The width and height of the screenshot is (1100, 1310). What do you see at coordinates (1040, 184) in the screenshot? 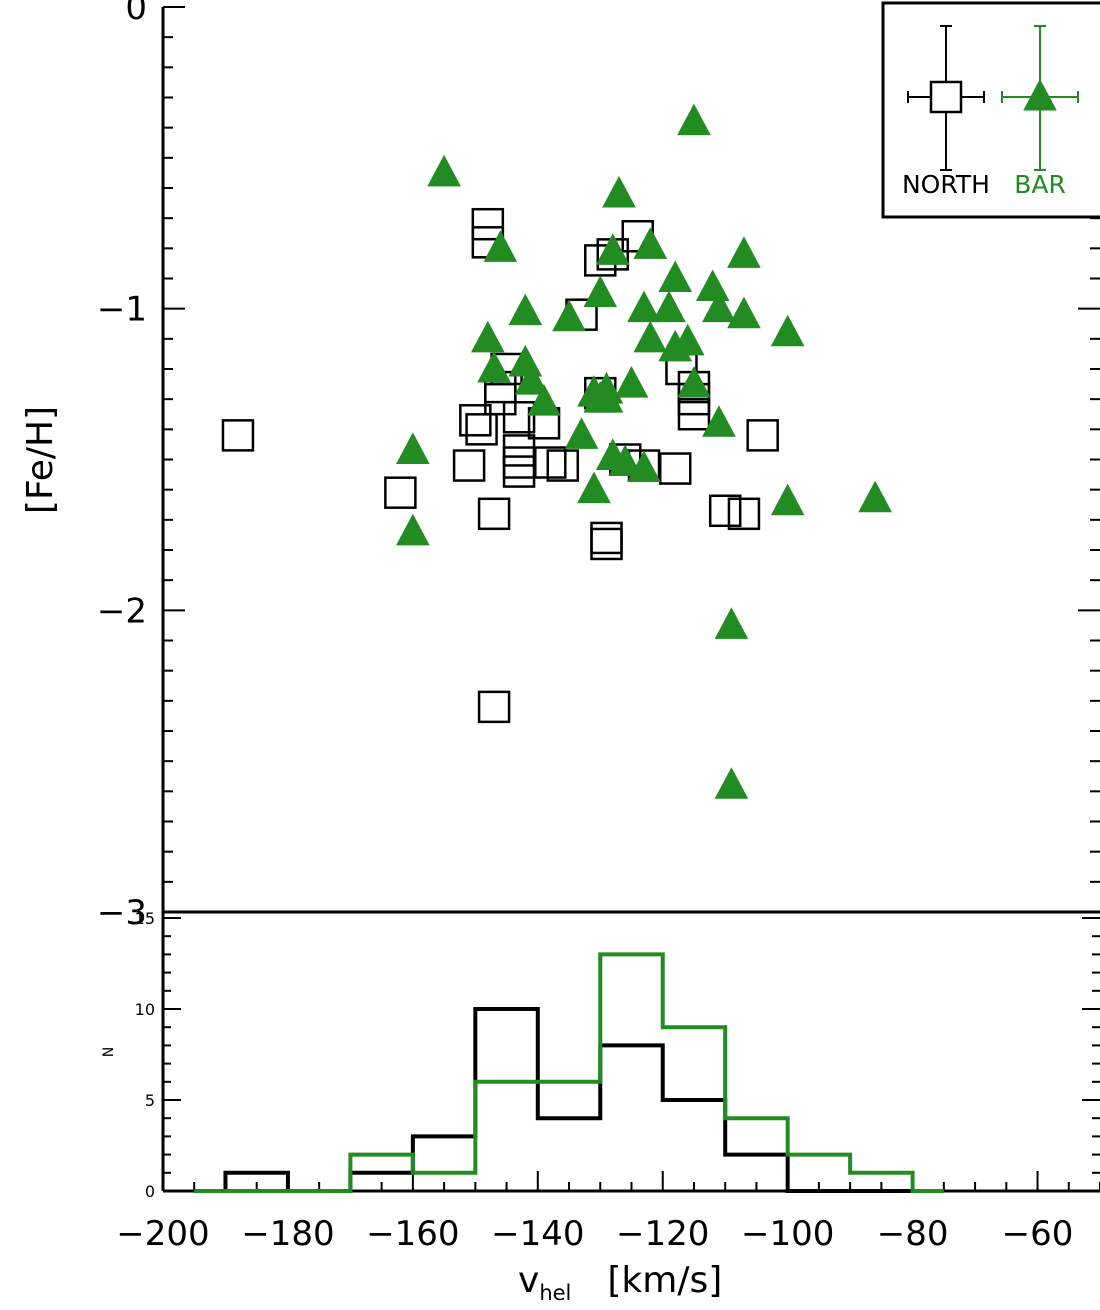
I see `legend-label: BAR` at bounding box center [1040, 184].